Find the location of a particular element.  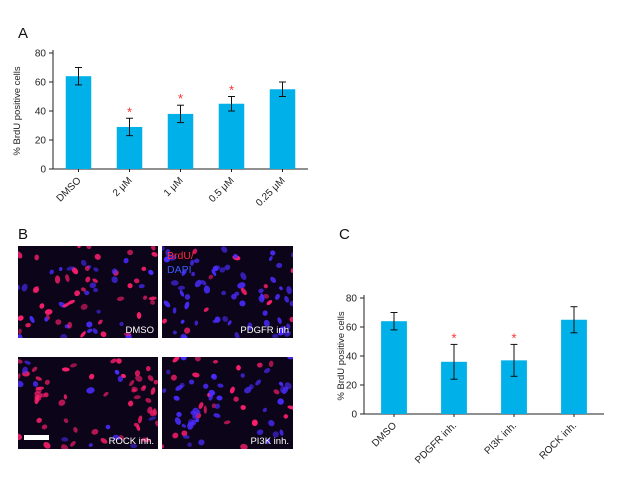

chart-c-y-tick-label: 40 is located at coordinates (352, 357).